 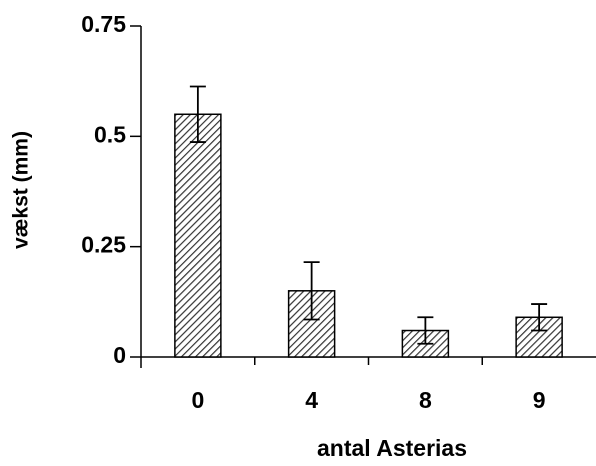 I want to click on x-tick-label: 9, so click(x=539, y=400).